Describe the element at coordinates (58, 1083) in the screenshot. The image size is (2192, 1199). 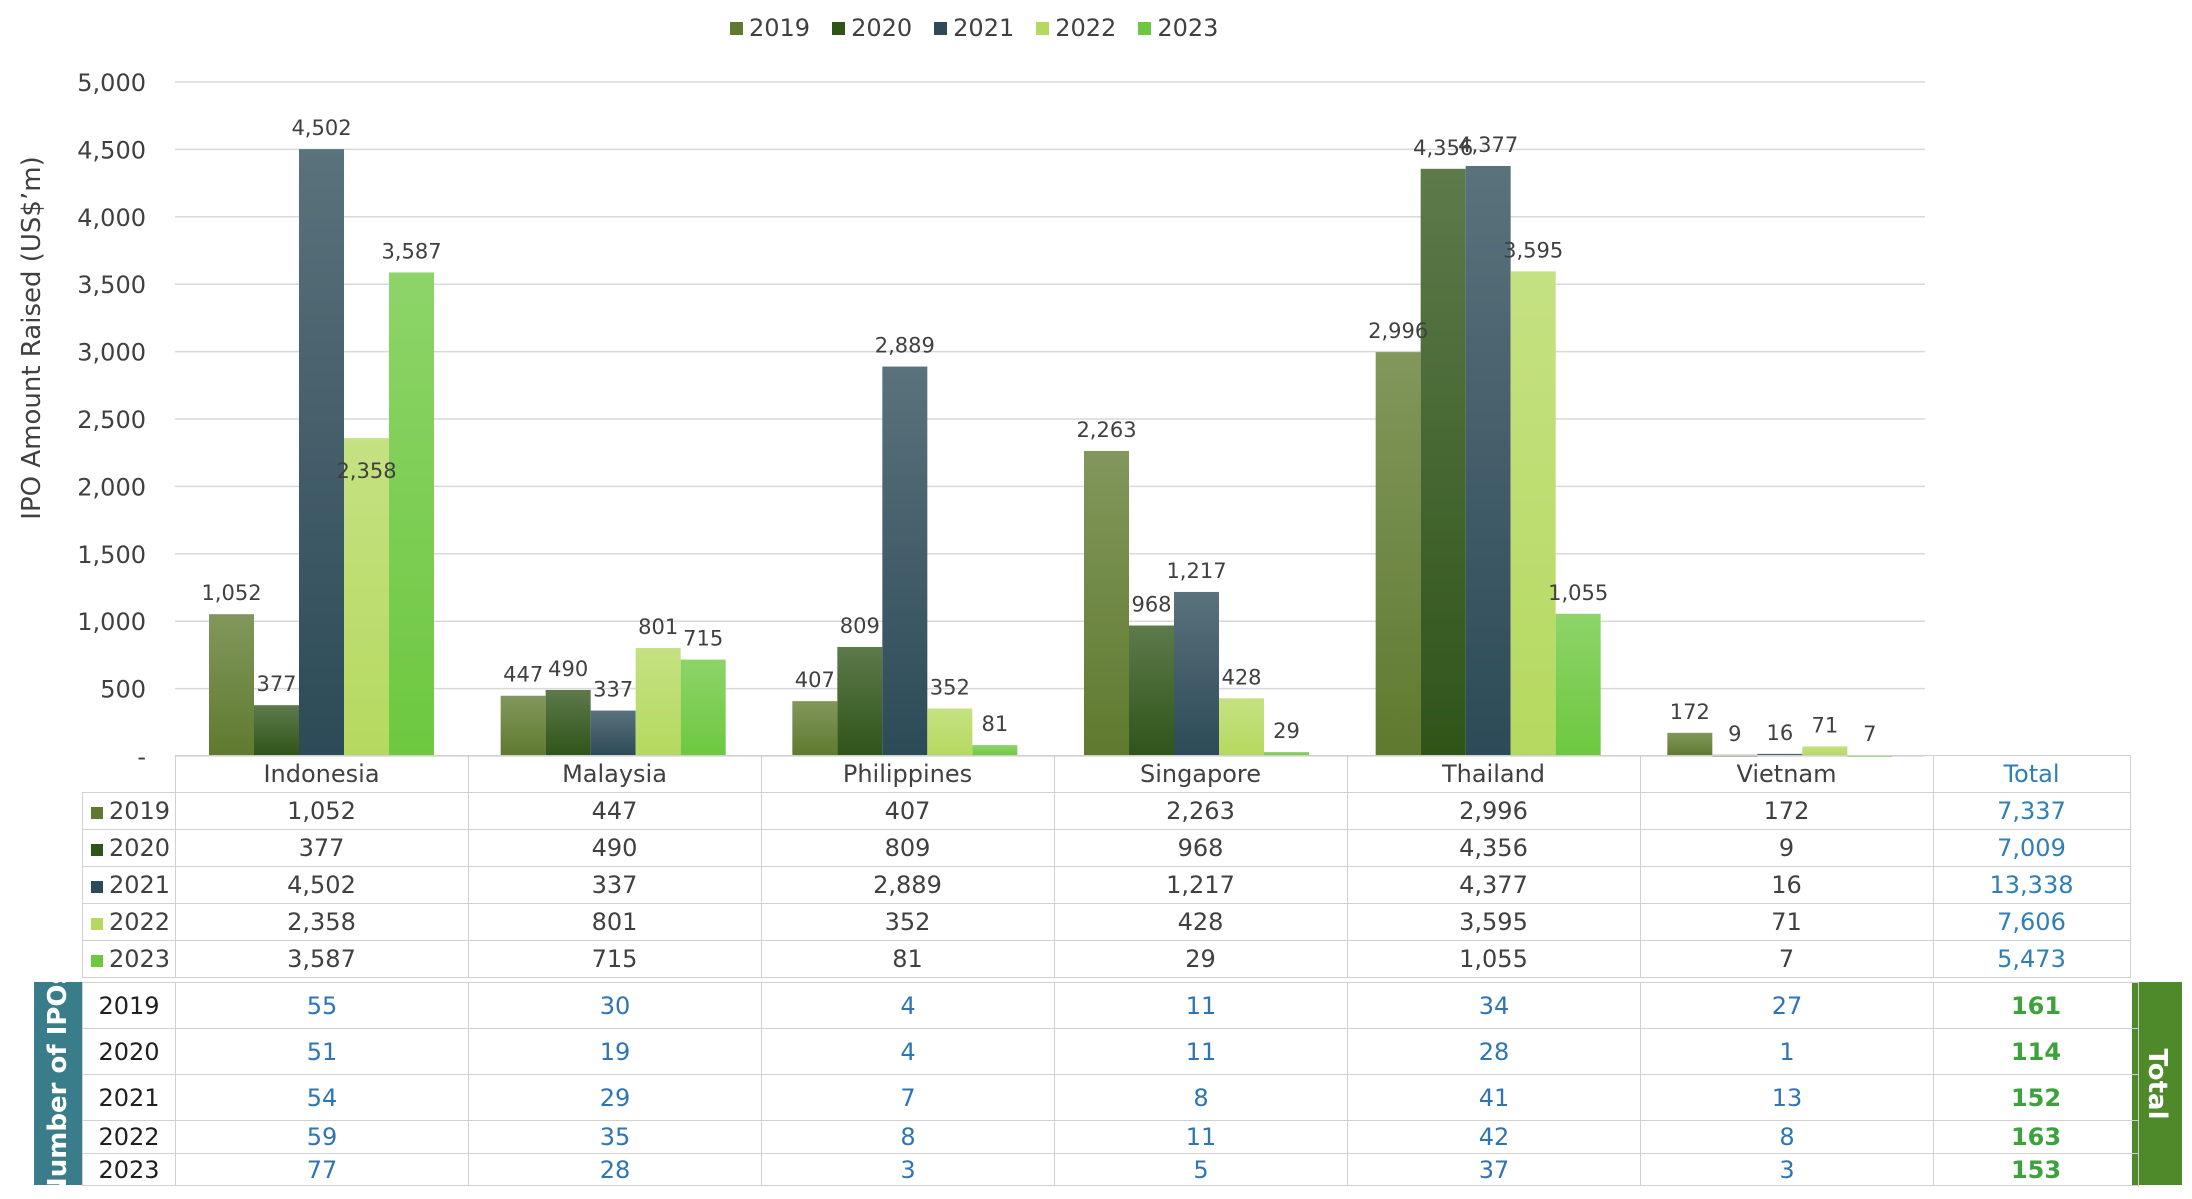
I see `number-of-ipos-text: Number of IPOs` at that location.